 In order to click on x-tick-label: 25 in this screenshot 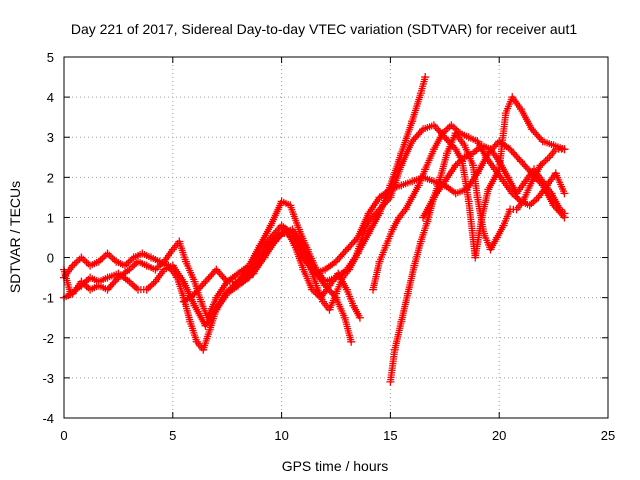, I will do `click(608, 435)`.